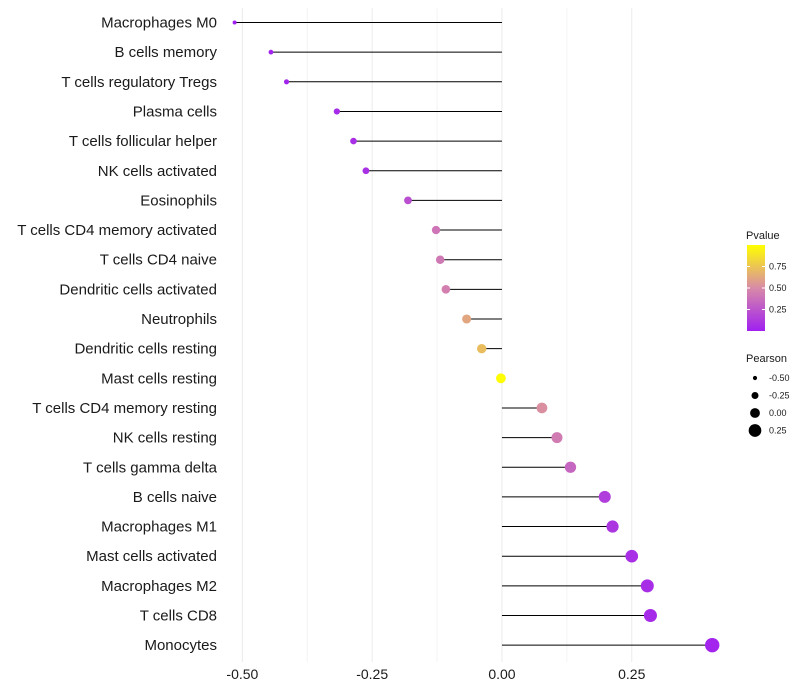 The height and width of the screenshot is (700, 800). I want to click on color-legend-ticks: 0.25 0.50 0.75, so click(767, 288).